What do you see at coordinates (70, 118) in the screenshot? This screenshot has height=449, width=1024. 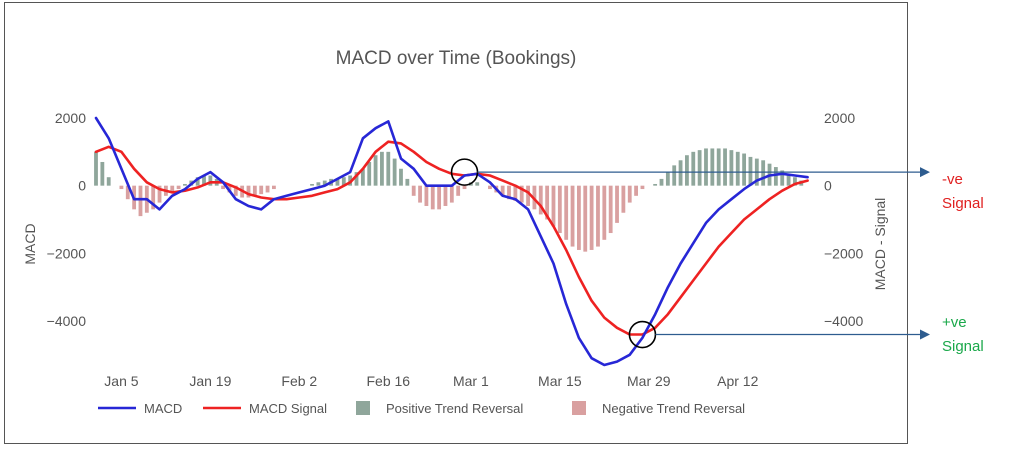 I see `y-tick-label-left: 2000` at bounding box center [70, 118].